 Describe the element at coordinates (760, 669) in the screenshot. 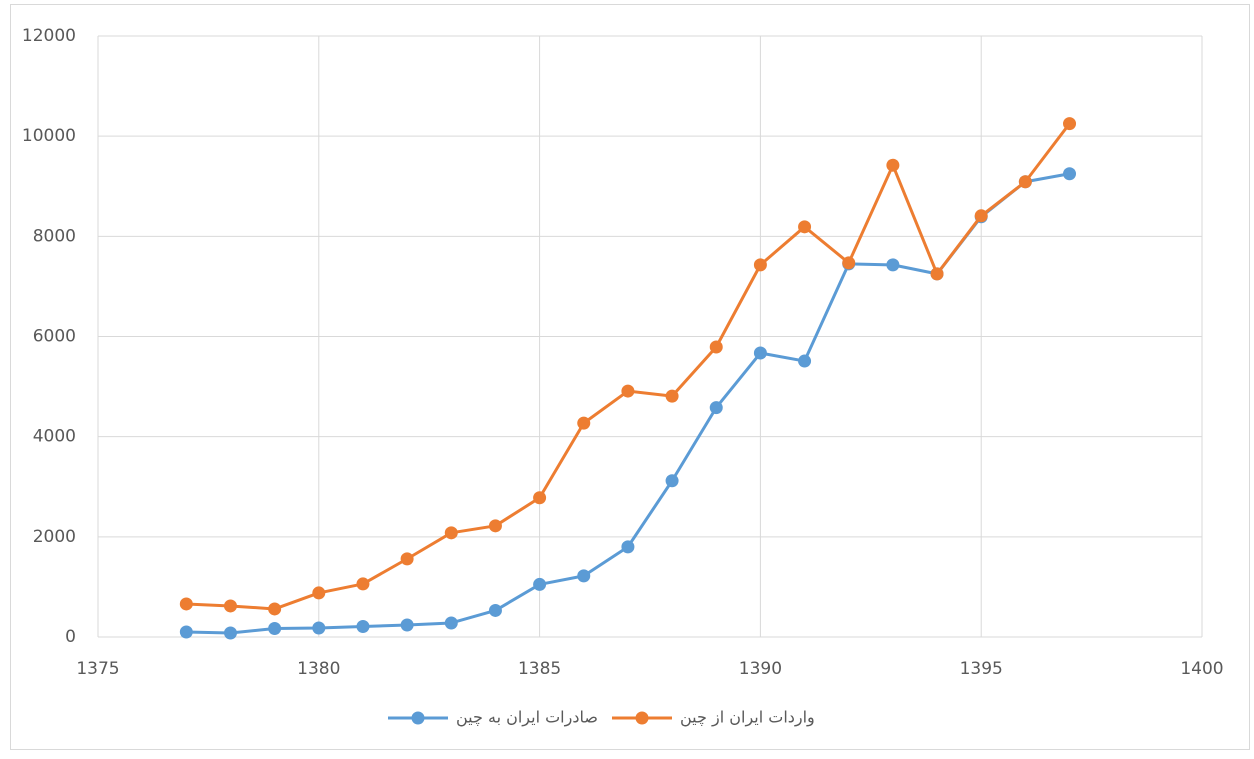

I see `x-tick-label: 1390` at that location.